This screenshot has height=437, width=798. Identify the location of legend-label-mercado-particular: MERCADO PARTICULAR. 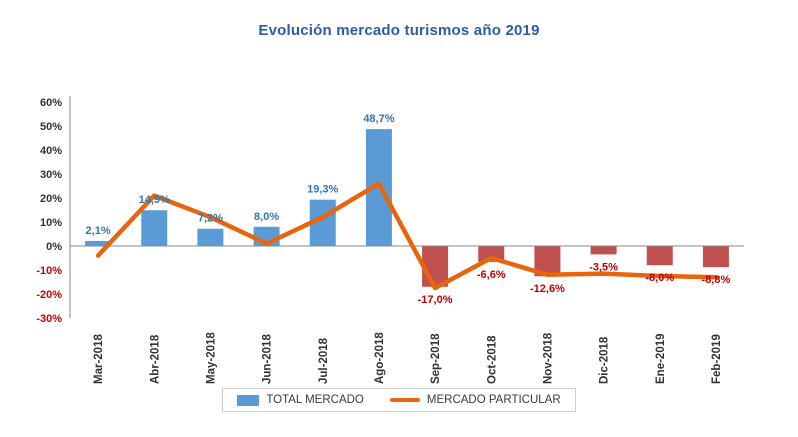
(493, 400).